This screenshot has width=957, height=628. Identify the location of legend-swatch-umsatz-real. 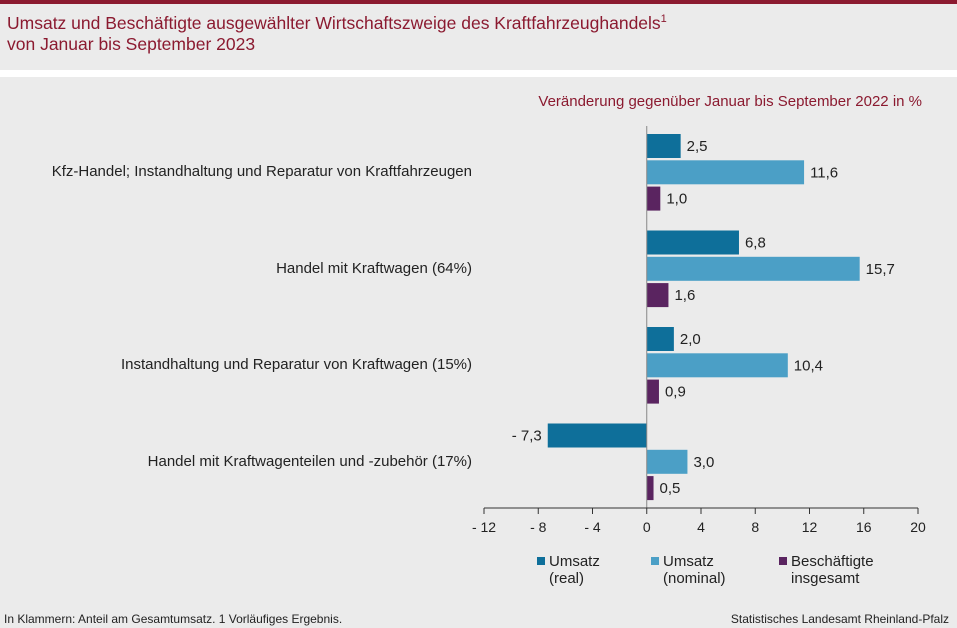
(541, 561).